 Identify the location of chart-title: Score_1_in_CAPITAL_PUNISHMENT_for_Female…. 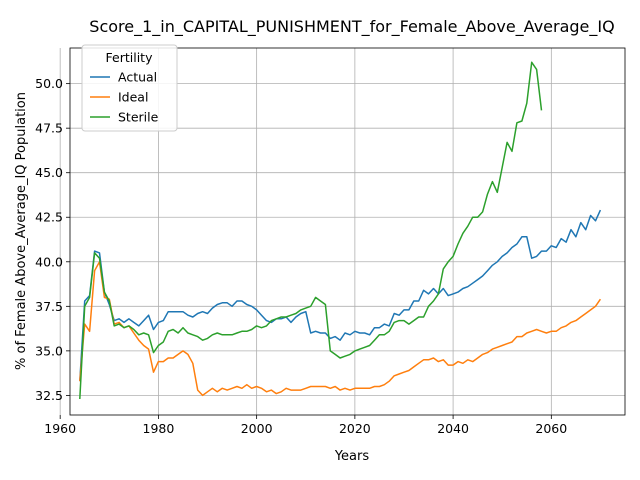
(351, 27).